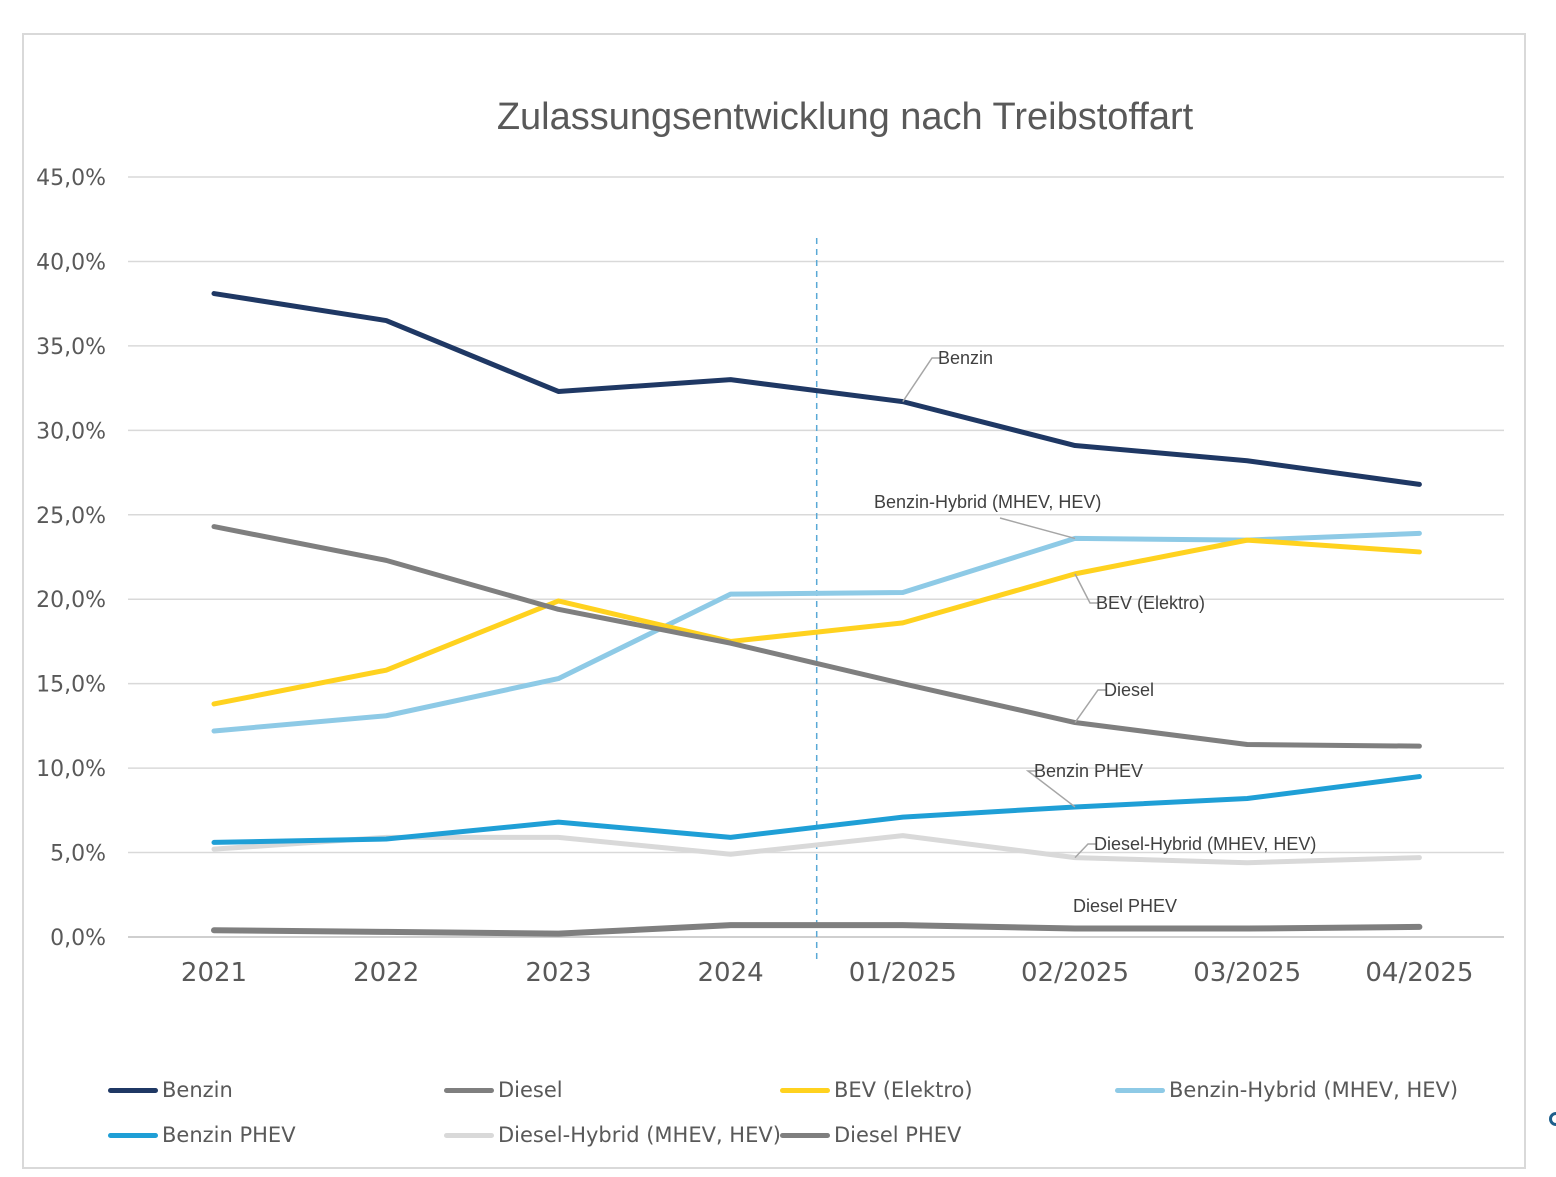  I want to click on data-label: BEV (Elektro), so click(1150, 603).